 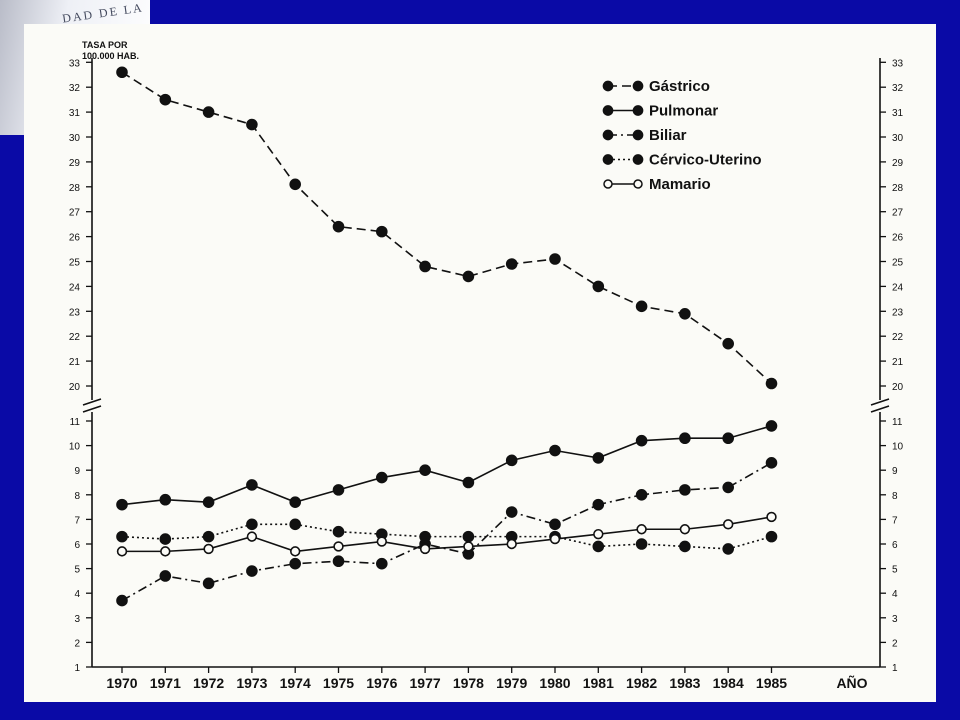 I want to click on x-tick-label: 1978, so click(x=468, y=683).